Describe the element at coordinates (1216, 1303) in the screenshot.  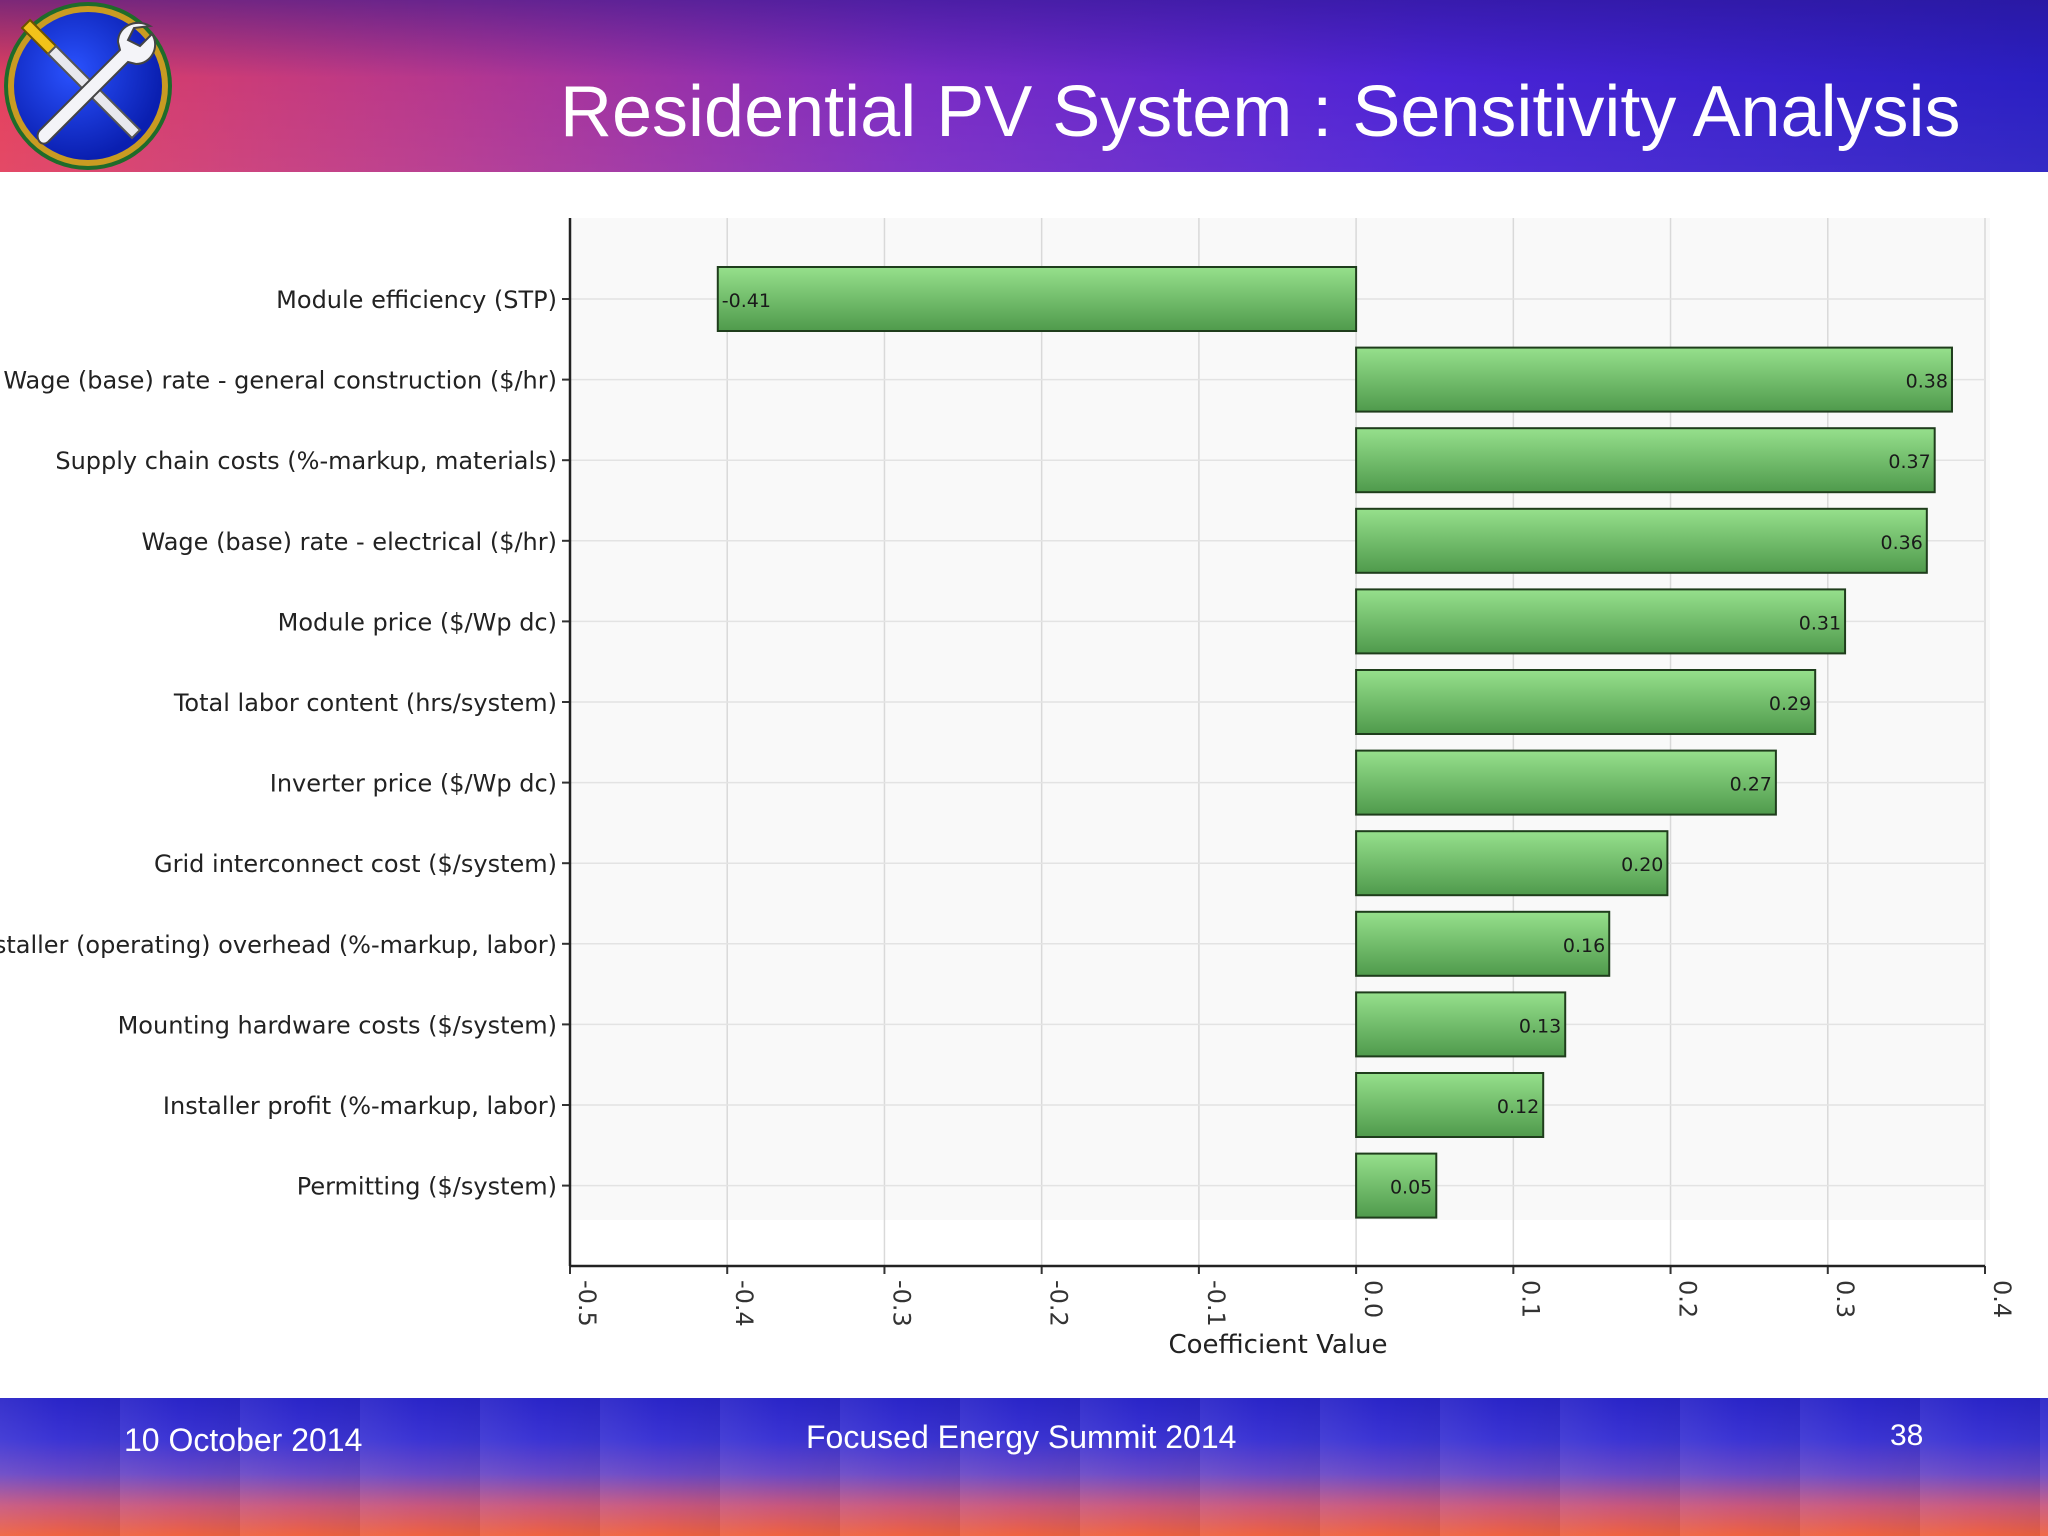
I see `x-tick-label: -0.1` at that location.